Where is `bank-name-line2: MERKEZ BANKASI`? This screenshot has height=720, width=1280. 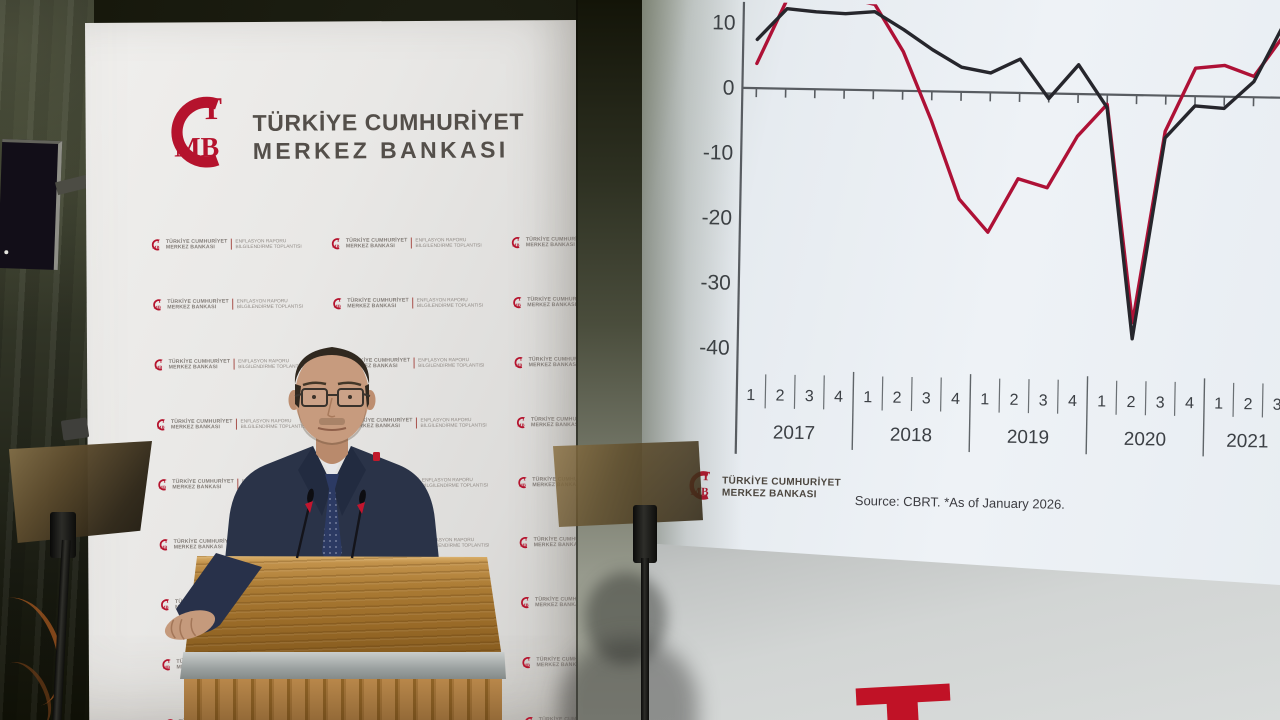
bank-name-line2: MERKEZ BANKASI is located at coordinates (380, 150).